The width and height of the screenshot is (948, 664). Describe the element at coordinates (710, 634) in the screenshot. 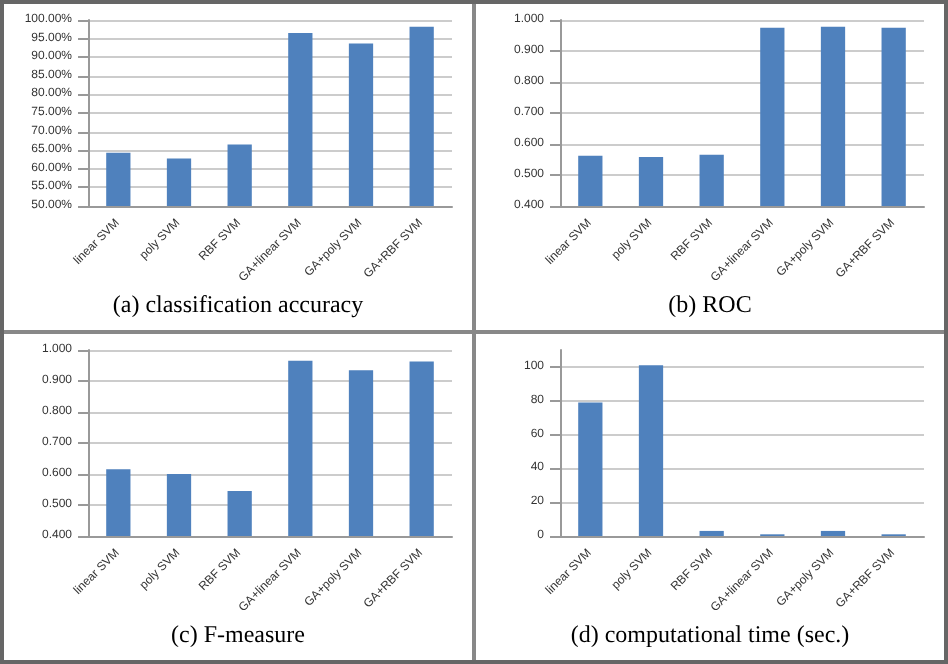

I see `text: (d) computational time (sec.)` at that location.